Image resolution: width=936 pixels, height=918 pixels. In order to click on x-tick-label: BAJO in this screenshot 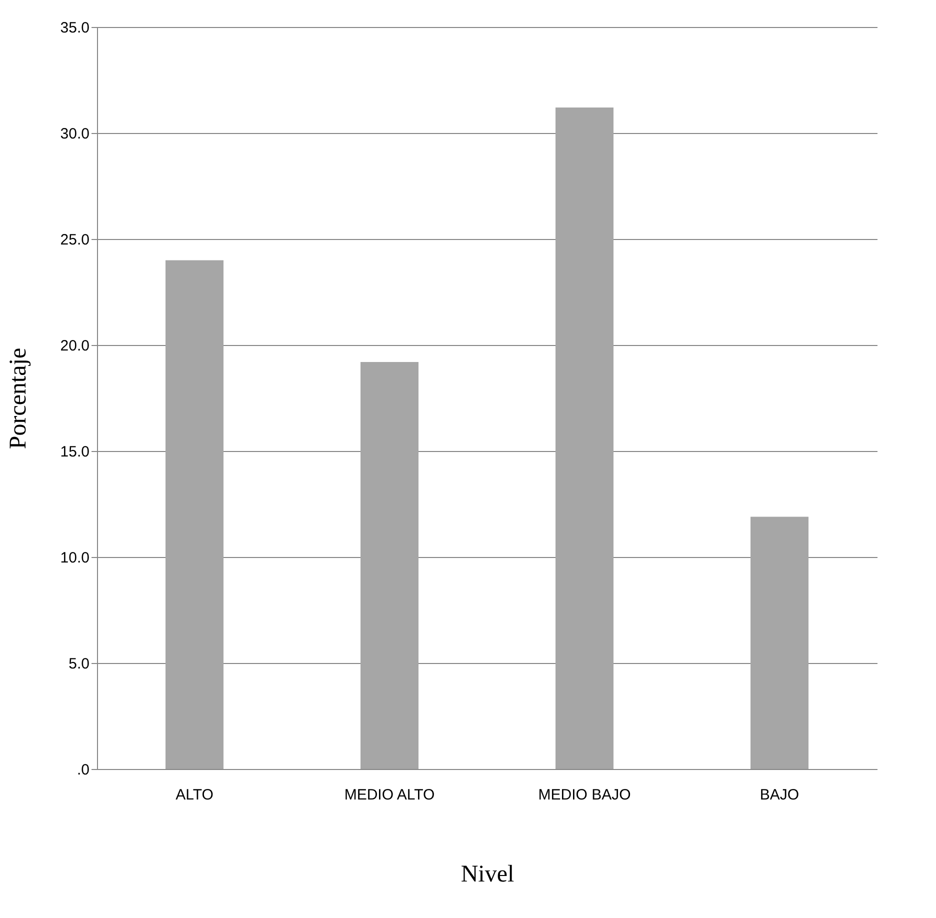, I will do `click(780, 795)`.